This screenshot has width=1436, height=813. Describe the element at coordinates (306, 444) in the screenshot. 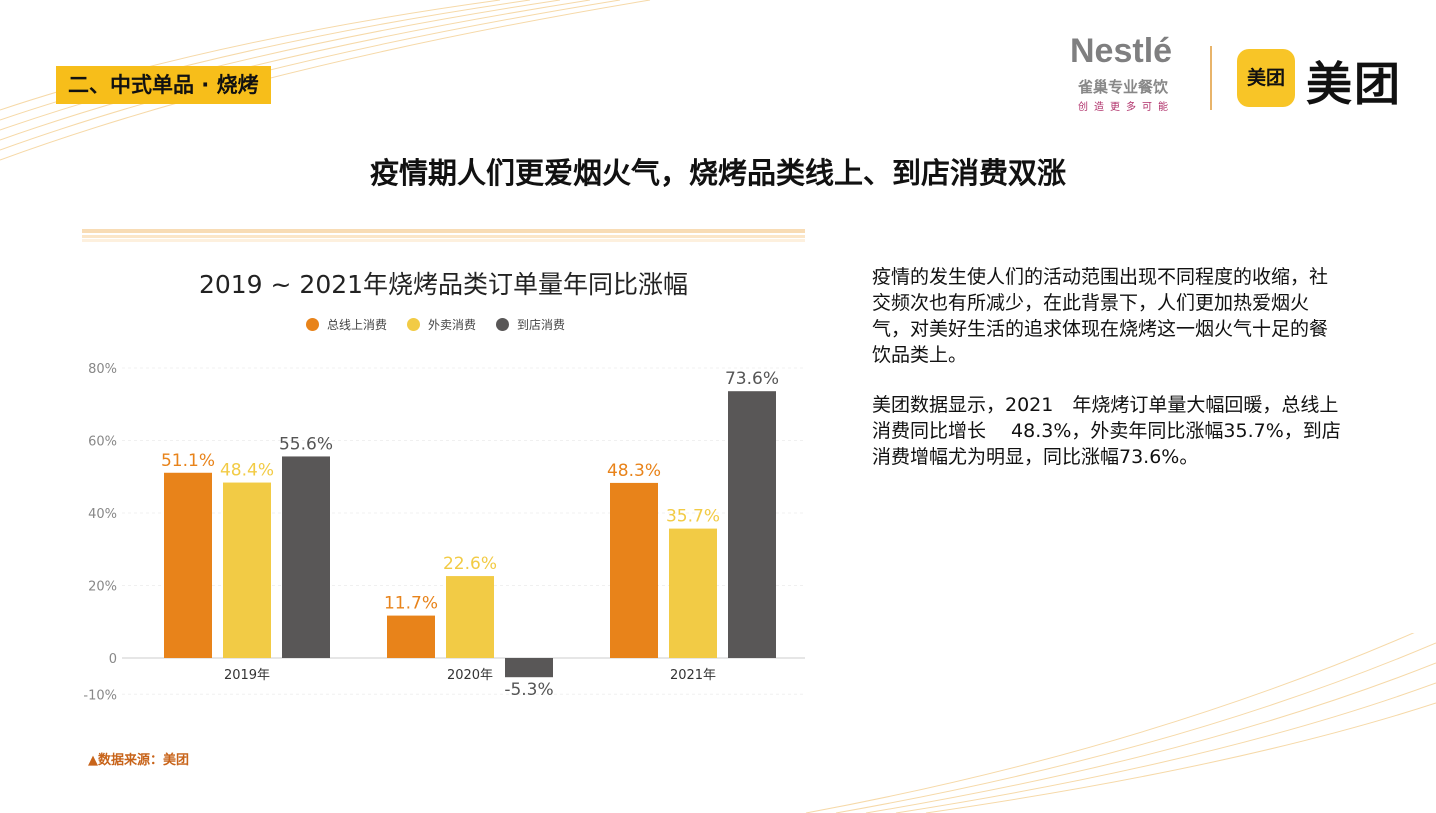

I see `data-label: 55.6%` at that location.